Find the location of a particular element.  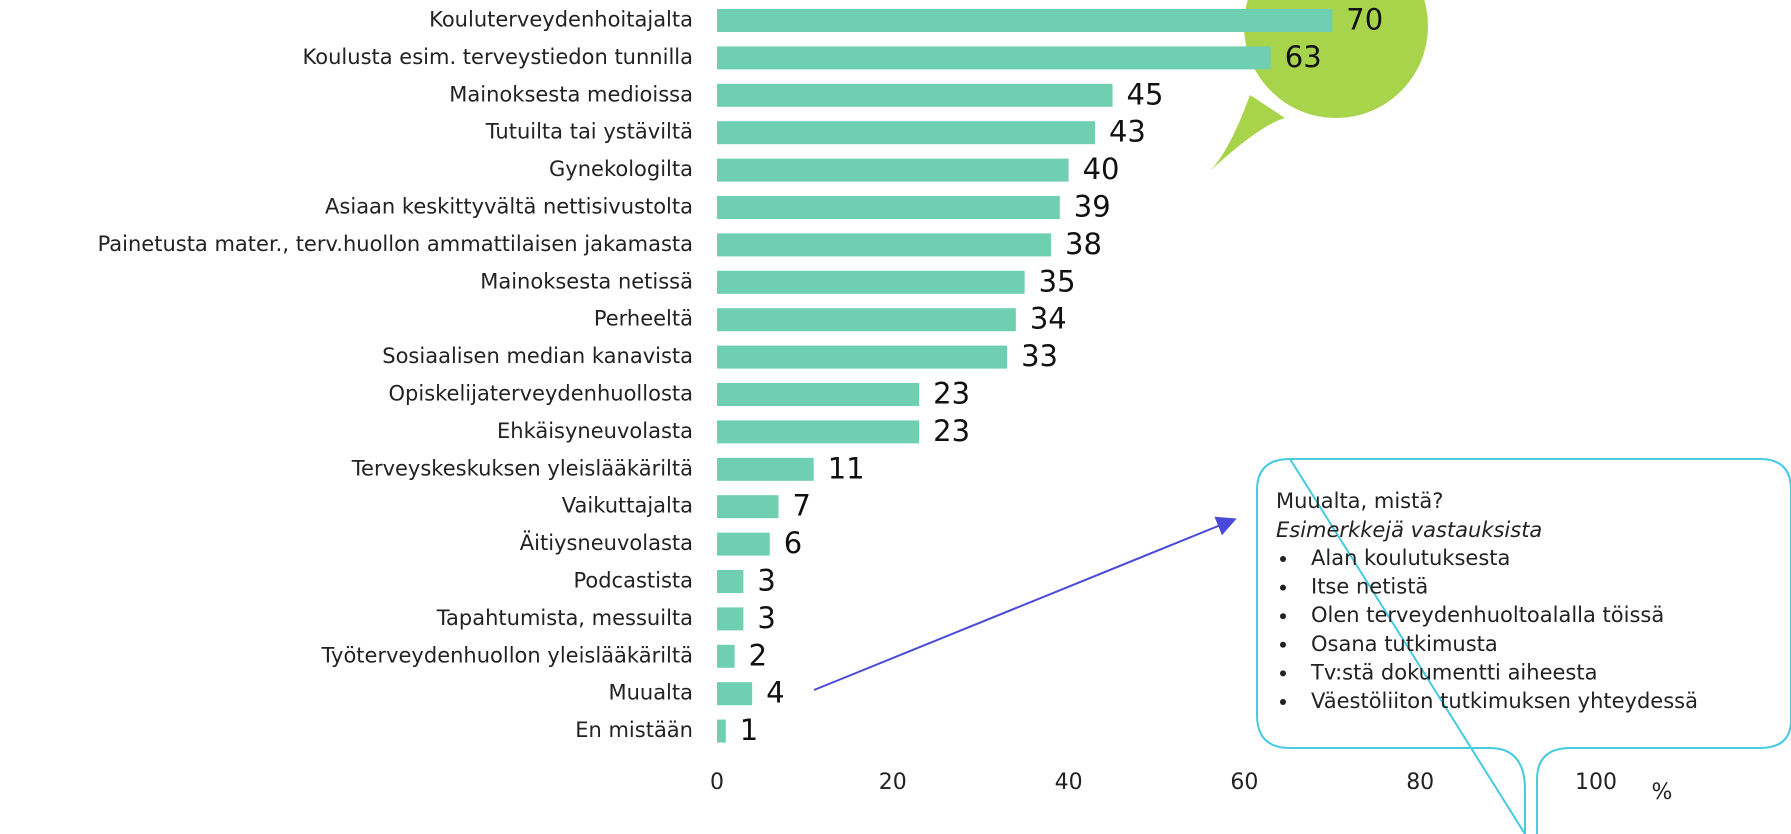

value-label: 39 is located at coordinates (1092, 207).